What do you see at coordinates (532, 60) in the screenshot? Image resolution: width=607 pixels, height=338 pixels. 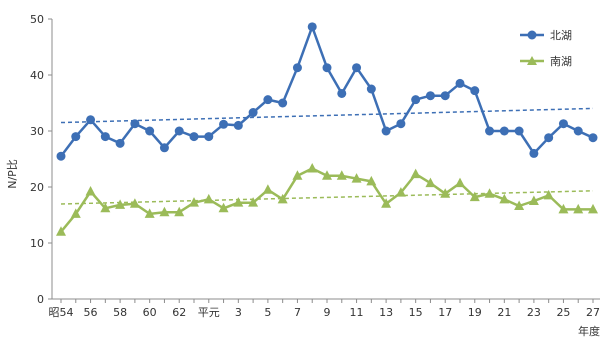 I see `legend-marker-south` at bounding box center [532, 60].